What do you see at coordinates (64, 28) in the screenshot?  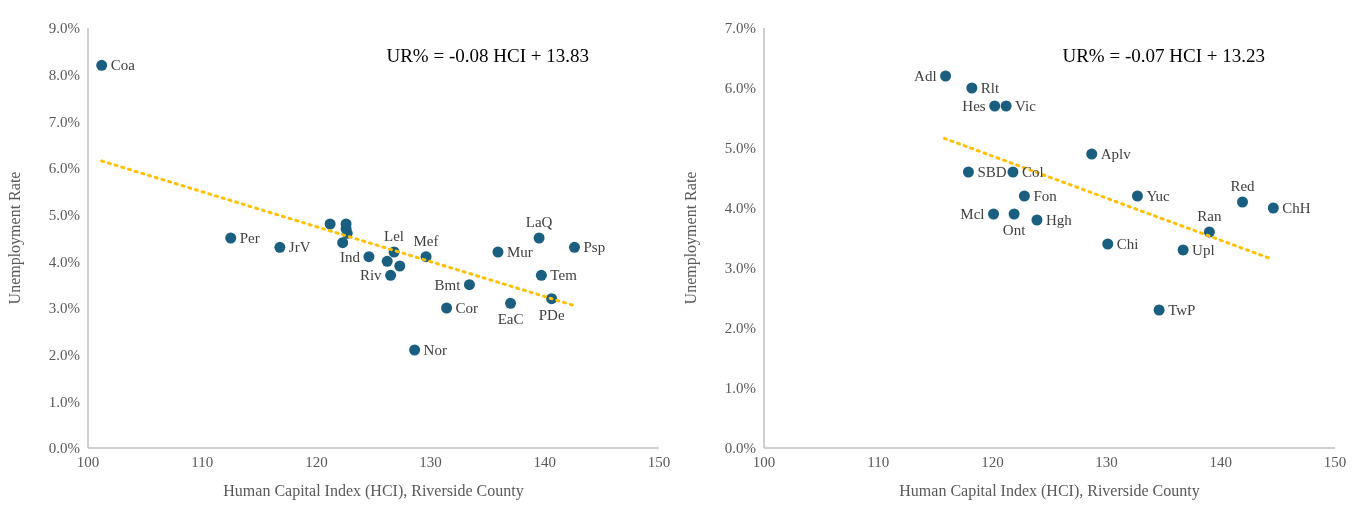 I see `y-tick-label: 9.0%` at bounding box center [64, 28].